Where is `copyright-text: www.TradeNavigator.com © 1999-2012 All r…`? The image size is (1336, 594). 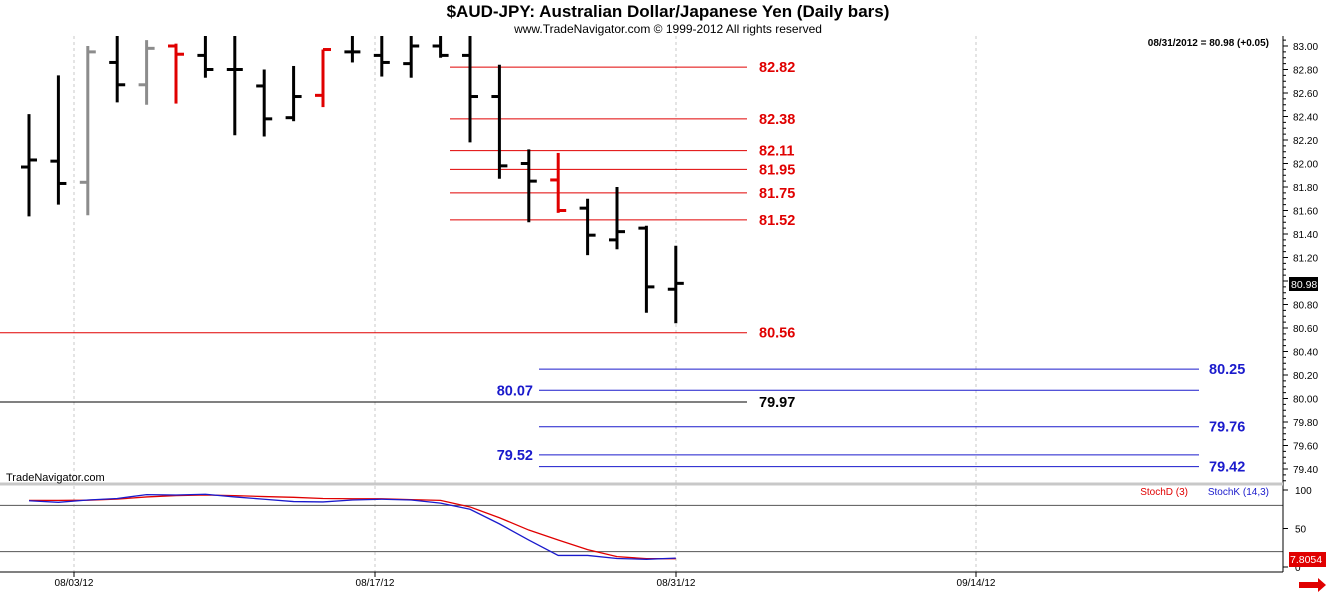
copyright-text: www.TradeNavigator.com © 1999-2012 All r… is located at coordinates (668, 29).